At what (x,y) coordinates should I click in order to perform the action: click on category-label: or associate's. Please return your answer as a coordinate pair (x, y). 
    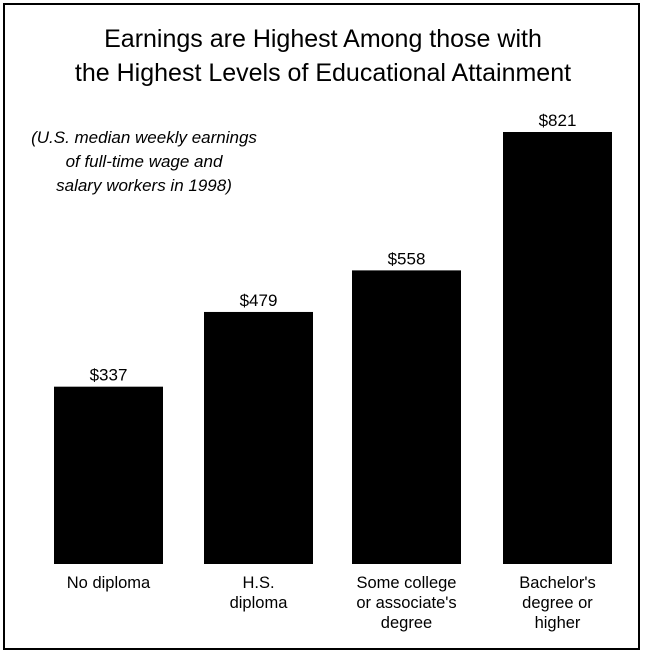
    Looking at the image, I should click on (406, 603).